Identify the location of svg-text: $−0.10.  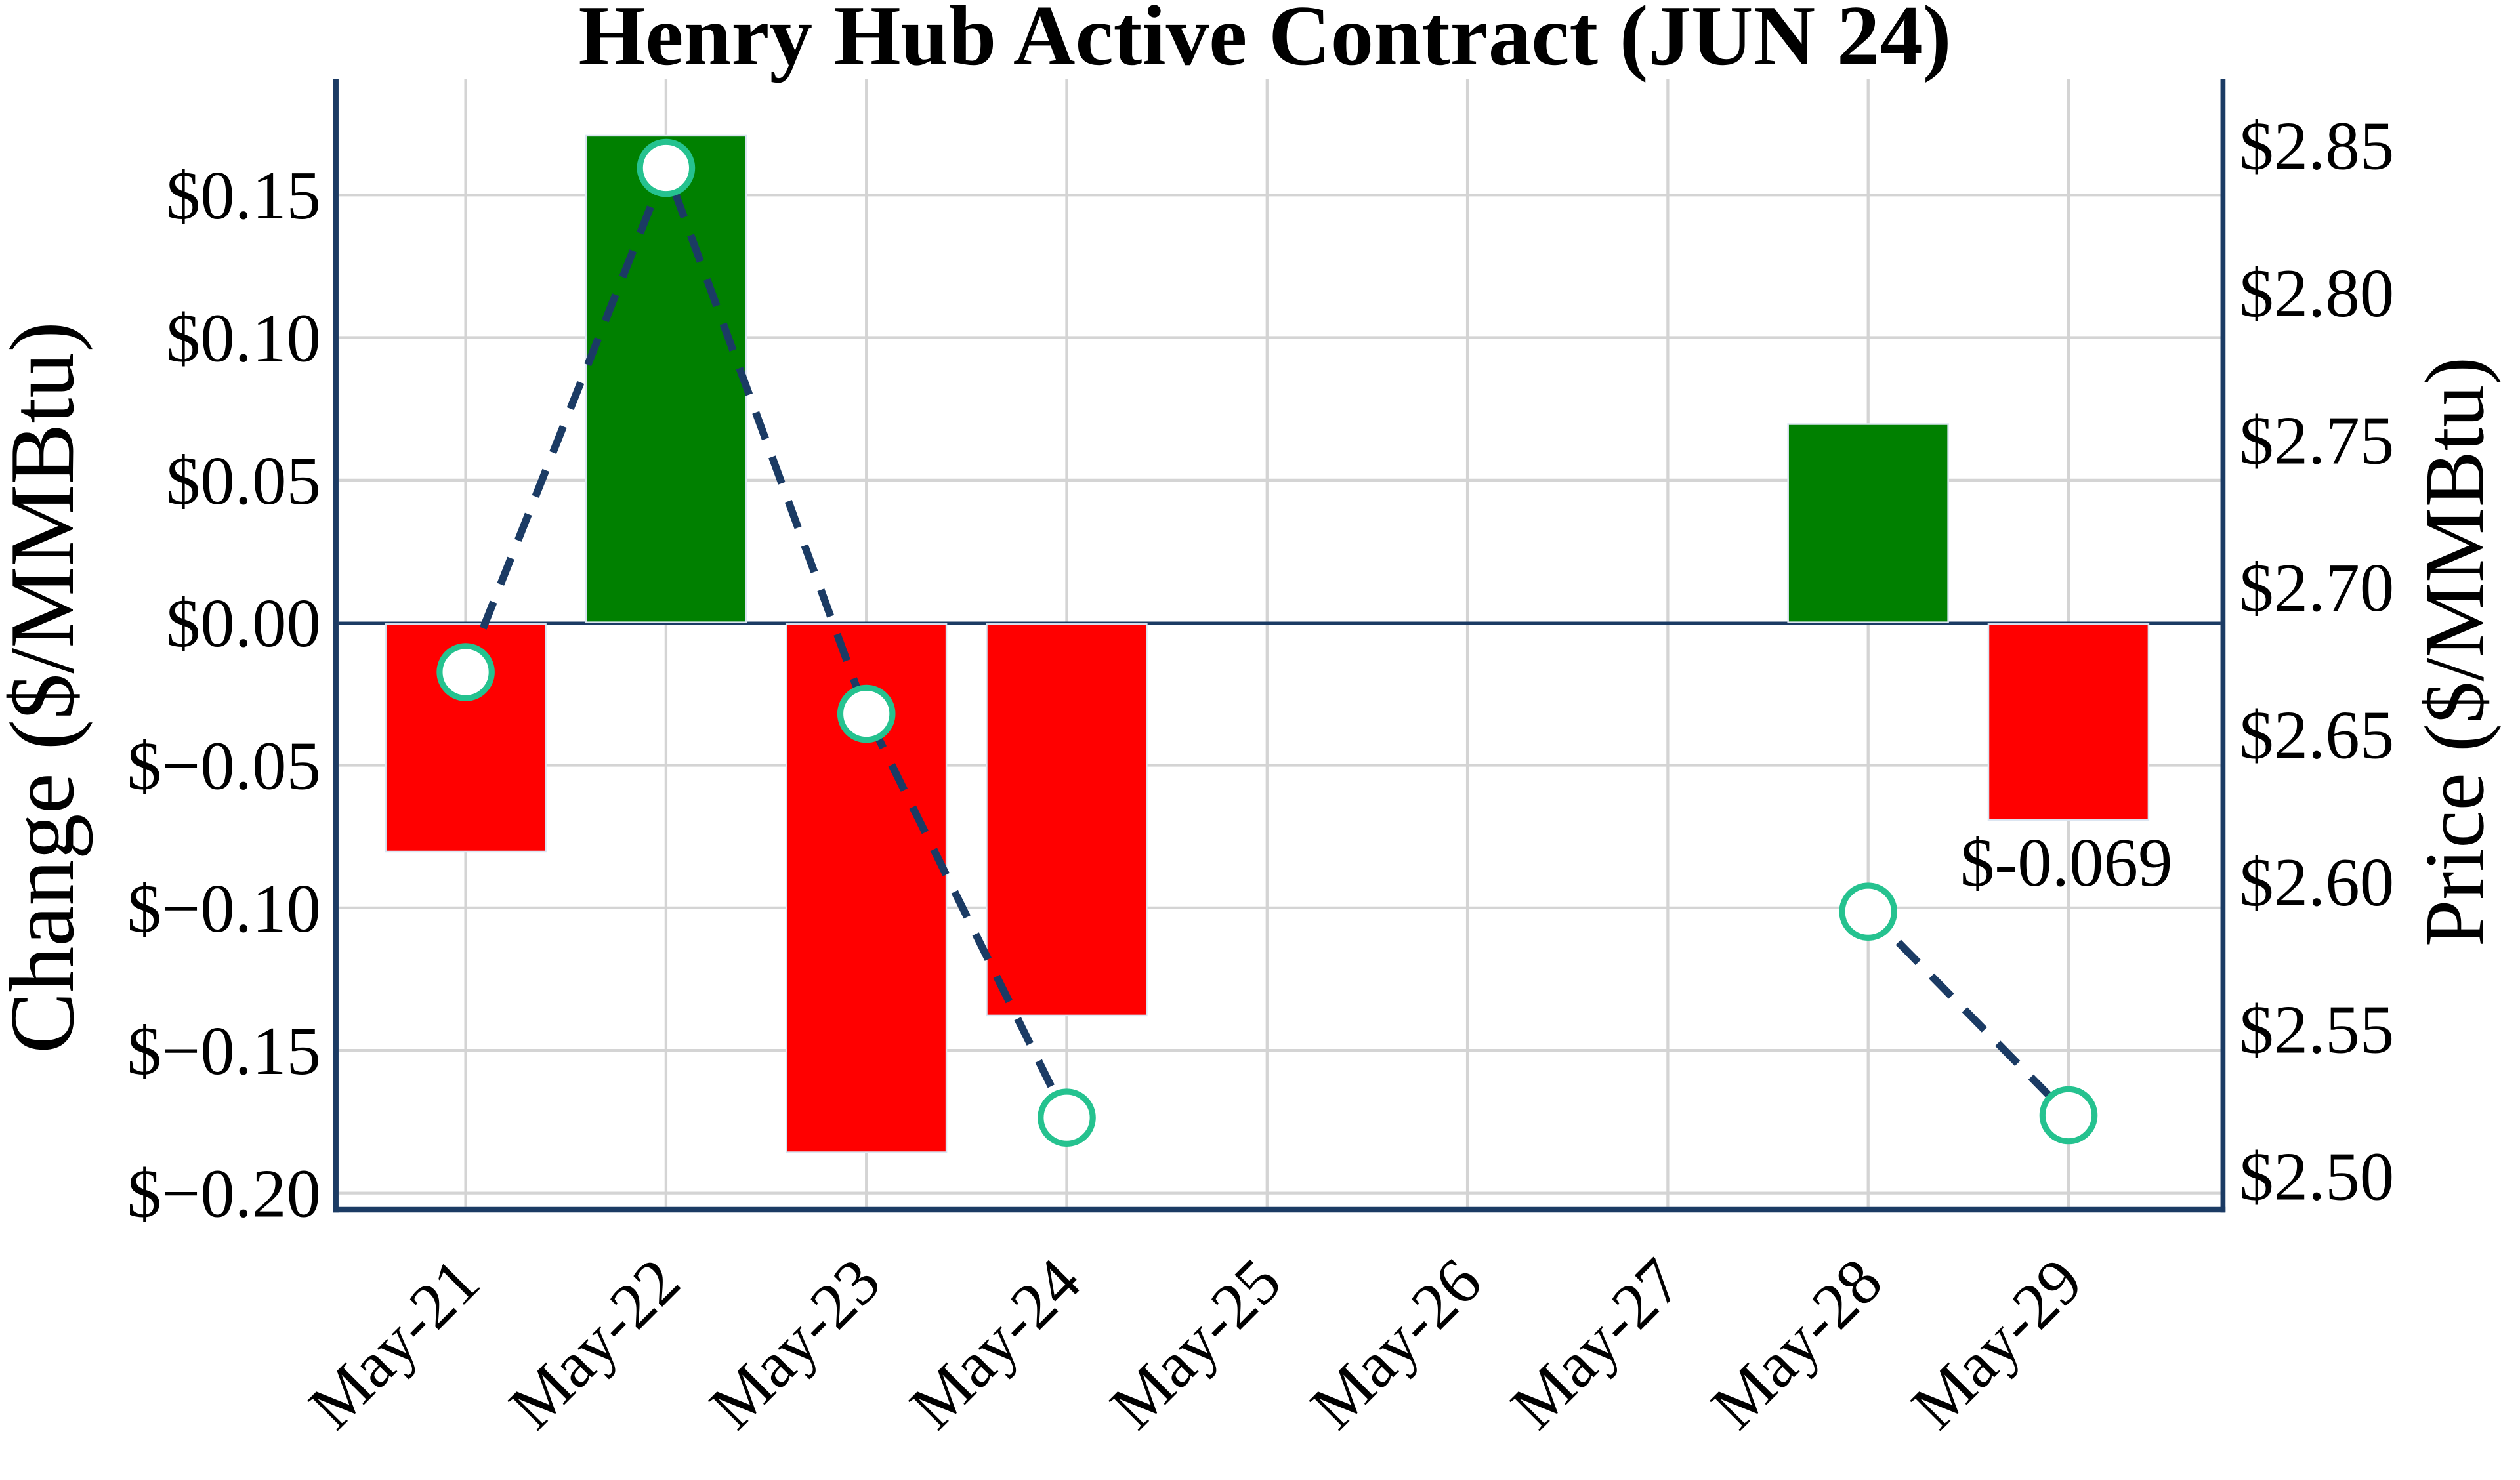
(224, 908).